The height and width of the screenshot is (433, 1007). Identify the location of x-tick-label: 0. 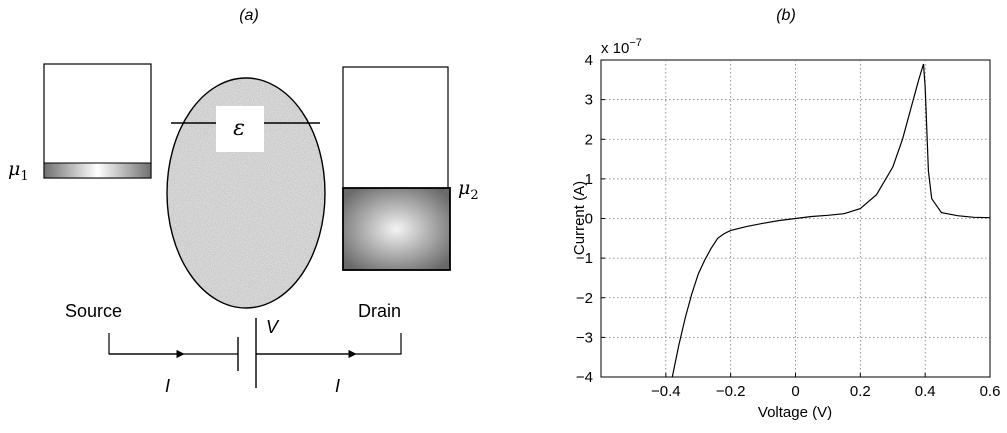
(795, 391).